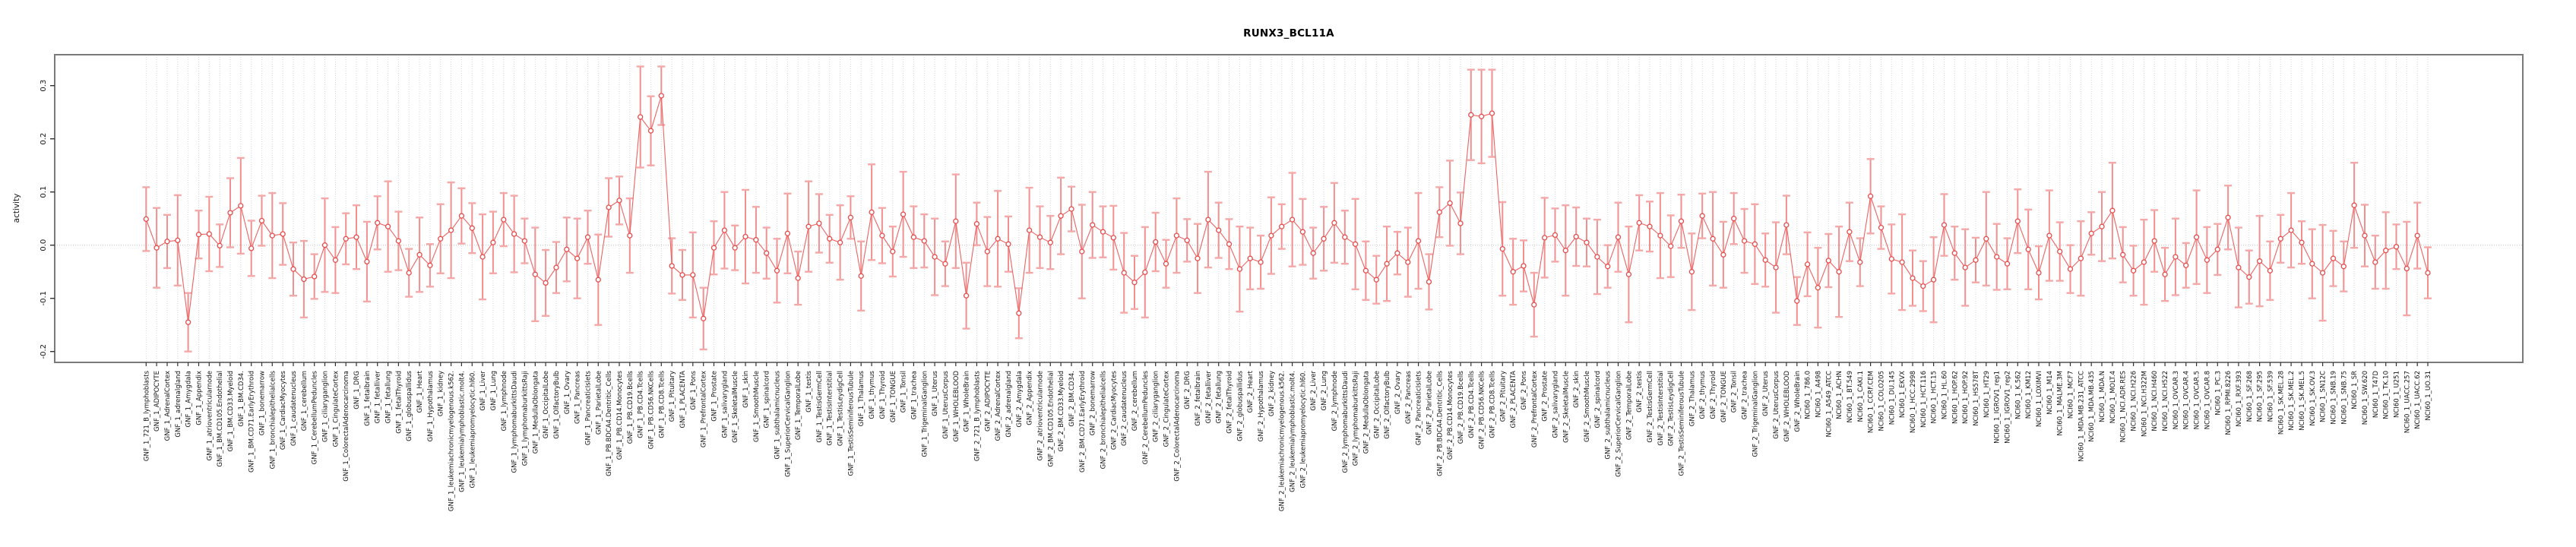  What do you see at coordinates (1955, 397) in the screenshot?
I see `svg-text: NCI60_1_HOP.62` at bounding box center [1955, 397].